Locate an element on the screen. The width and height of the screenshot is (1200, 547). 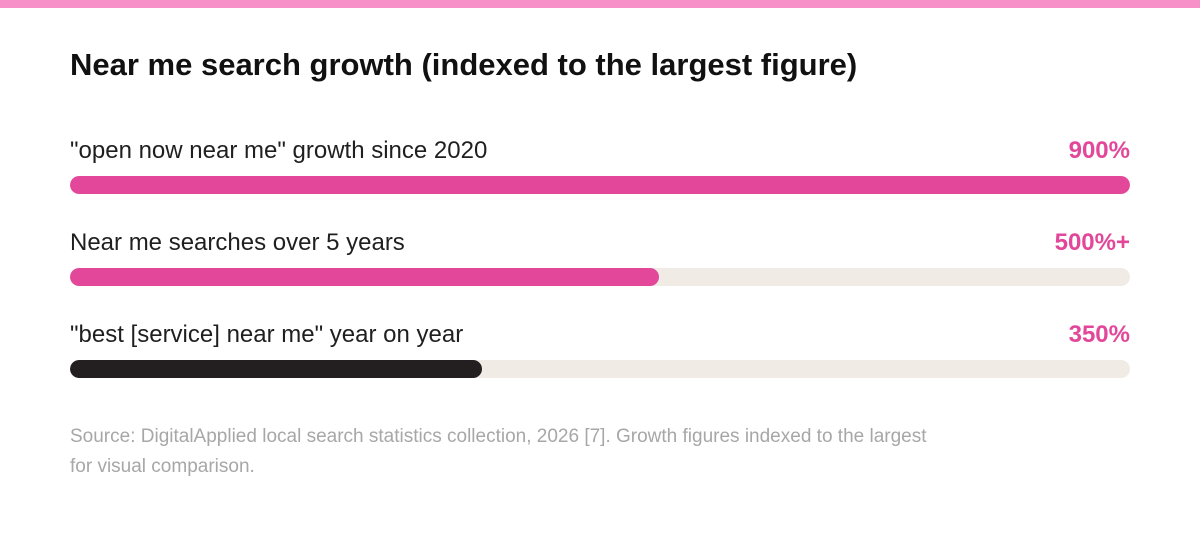
bar-value-label: 900% is located at coordinates (1099, 150).